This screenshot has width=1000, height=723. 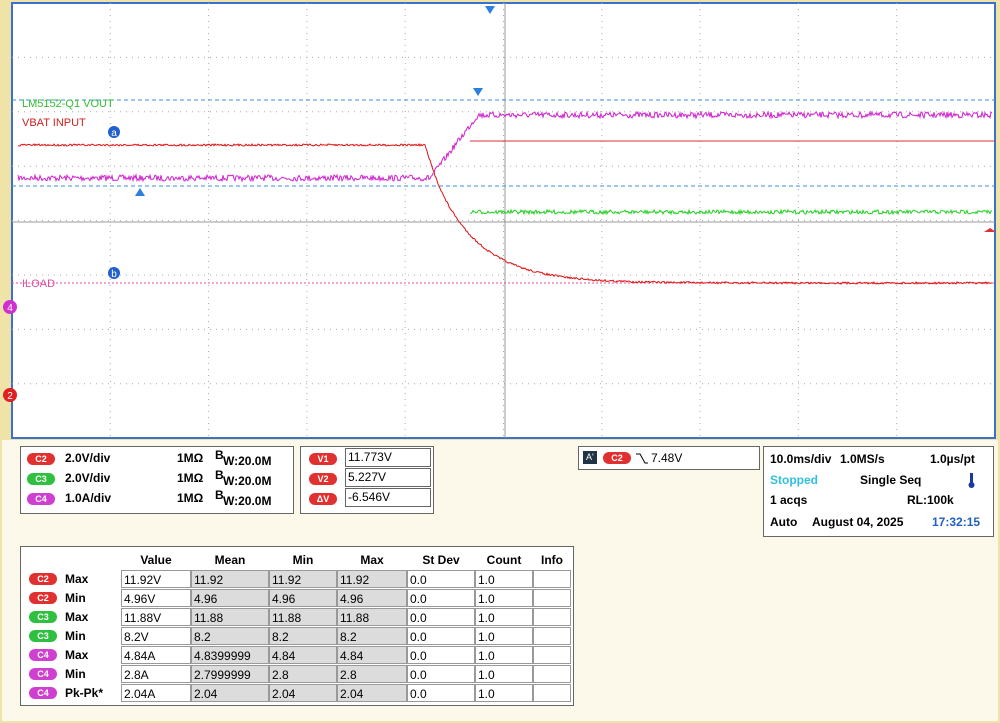 I want to click on trigger-level, so click(x=990, y=230).